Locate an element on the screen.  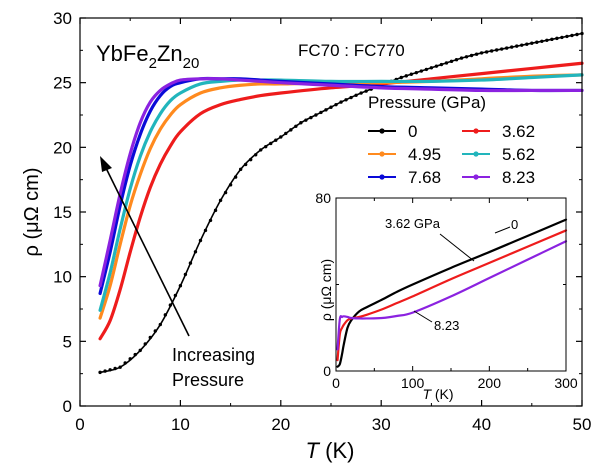
annotation-line1: Increasing is located at coordinates (213, 355).